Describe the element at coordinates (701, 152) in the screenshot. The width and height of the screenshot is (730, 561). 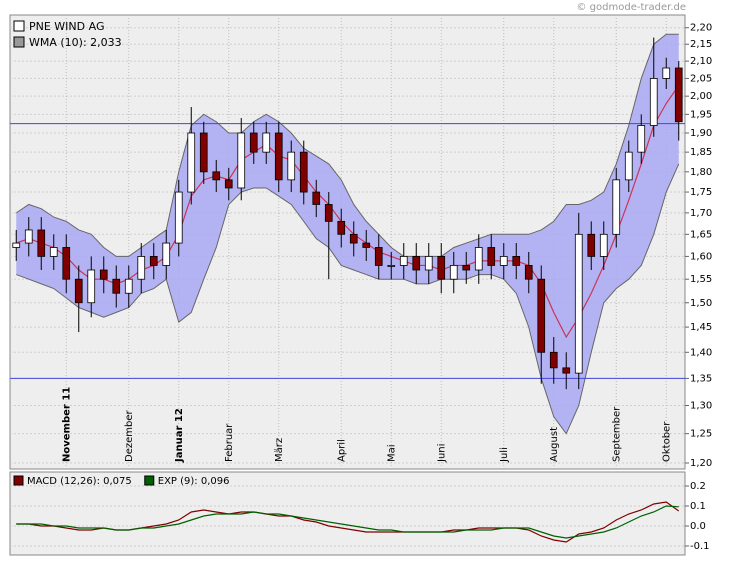
I see `y-tick-label: 1,85` at that location.